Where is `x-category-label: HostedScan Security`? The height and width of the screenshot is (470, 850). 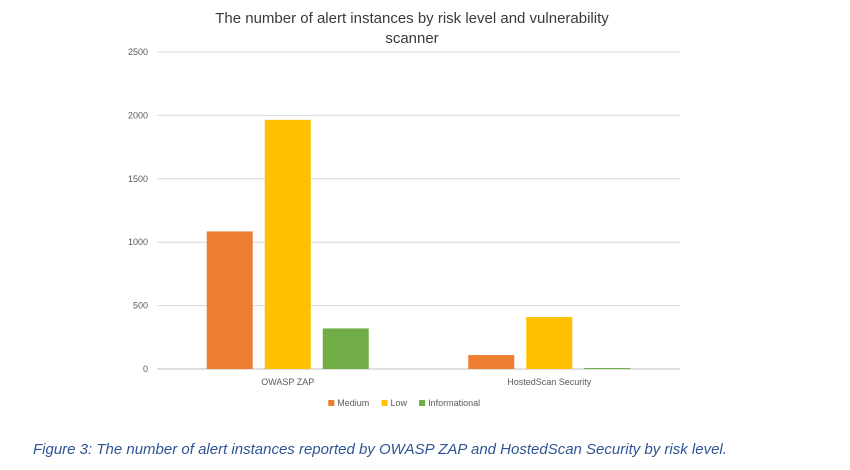
x-category-label: HostedScan Security is located at coordinates (549, 382).